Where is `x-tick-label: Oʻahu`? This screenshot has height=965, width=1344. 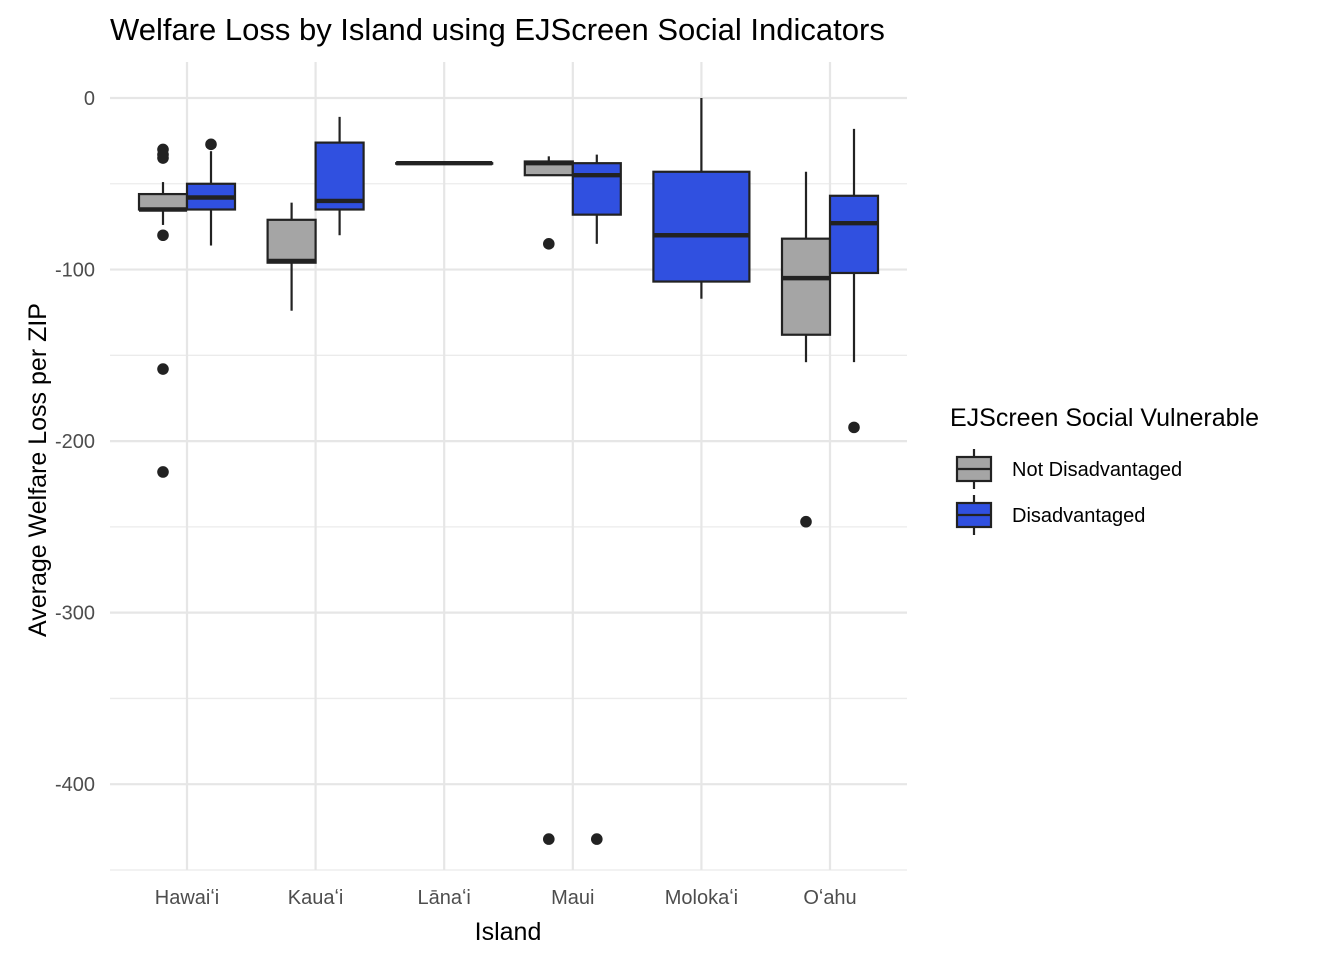
x-tick-label: Oʻahu is located at coordinates (829, 898).